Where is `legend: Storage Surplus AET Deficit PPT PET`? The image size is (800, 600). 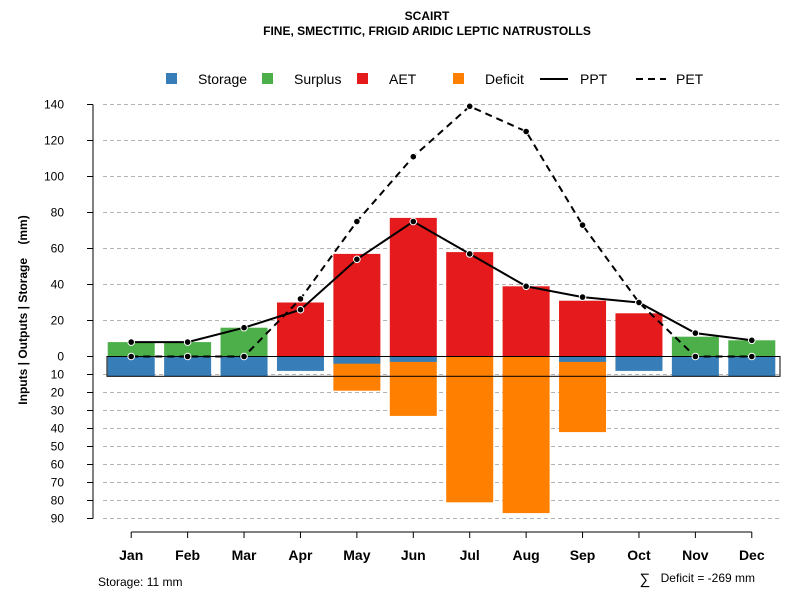 legend: Storage Surplus AET Deficit PPT PET is located at coordinates (435, 79).